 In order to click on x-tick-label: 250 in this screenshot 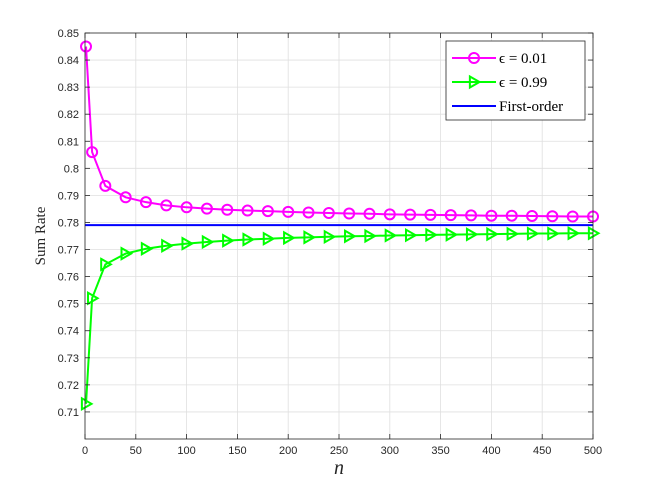, I will do `click(339, 451)`.